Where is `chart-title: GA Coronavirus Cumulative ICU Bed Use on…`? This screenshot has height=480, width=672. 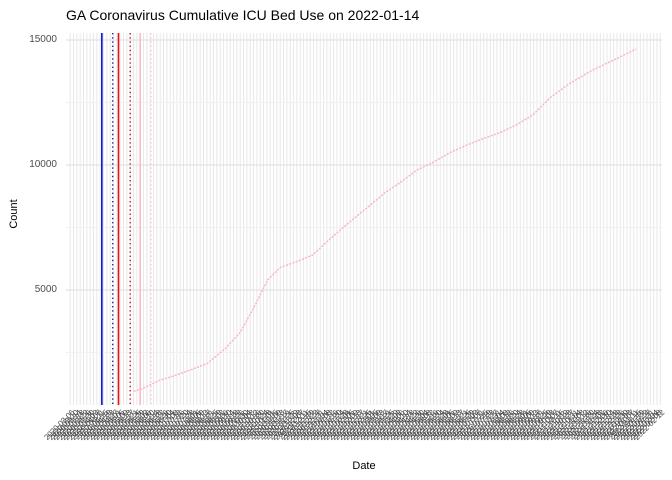
chart-title: GA Coronavirus Cumulative ICU Bed Use on… is located at coordinates (243, 15).